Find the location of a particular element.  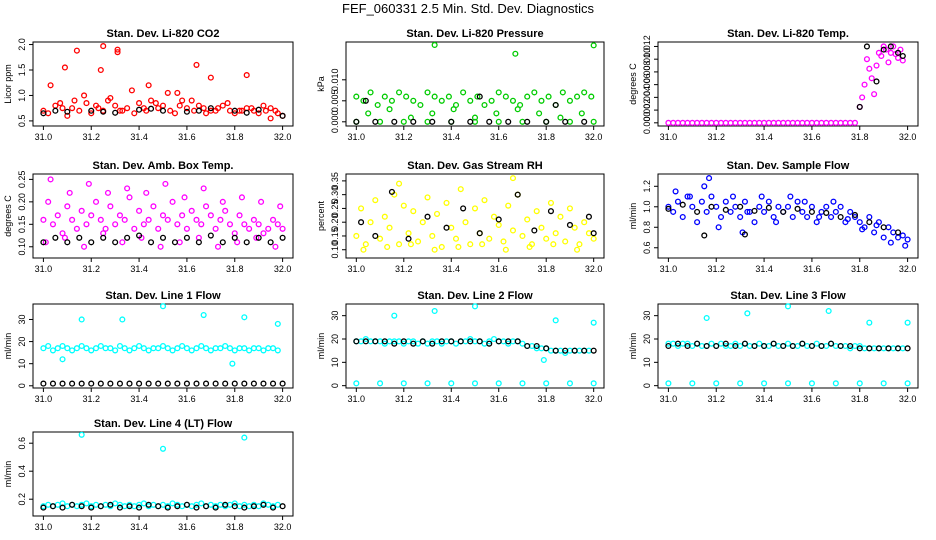

x-tick-label: 31.8 is located at coordinates (860, 399).